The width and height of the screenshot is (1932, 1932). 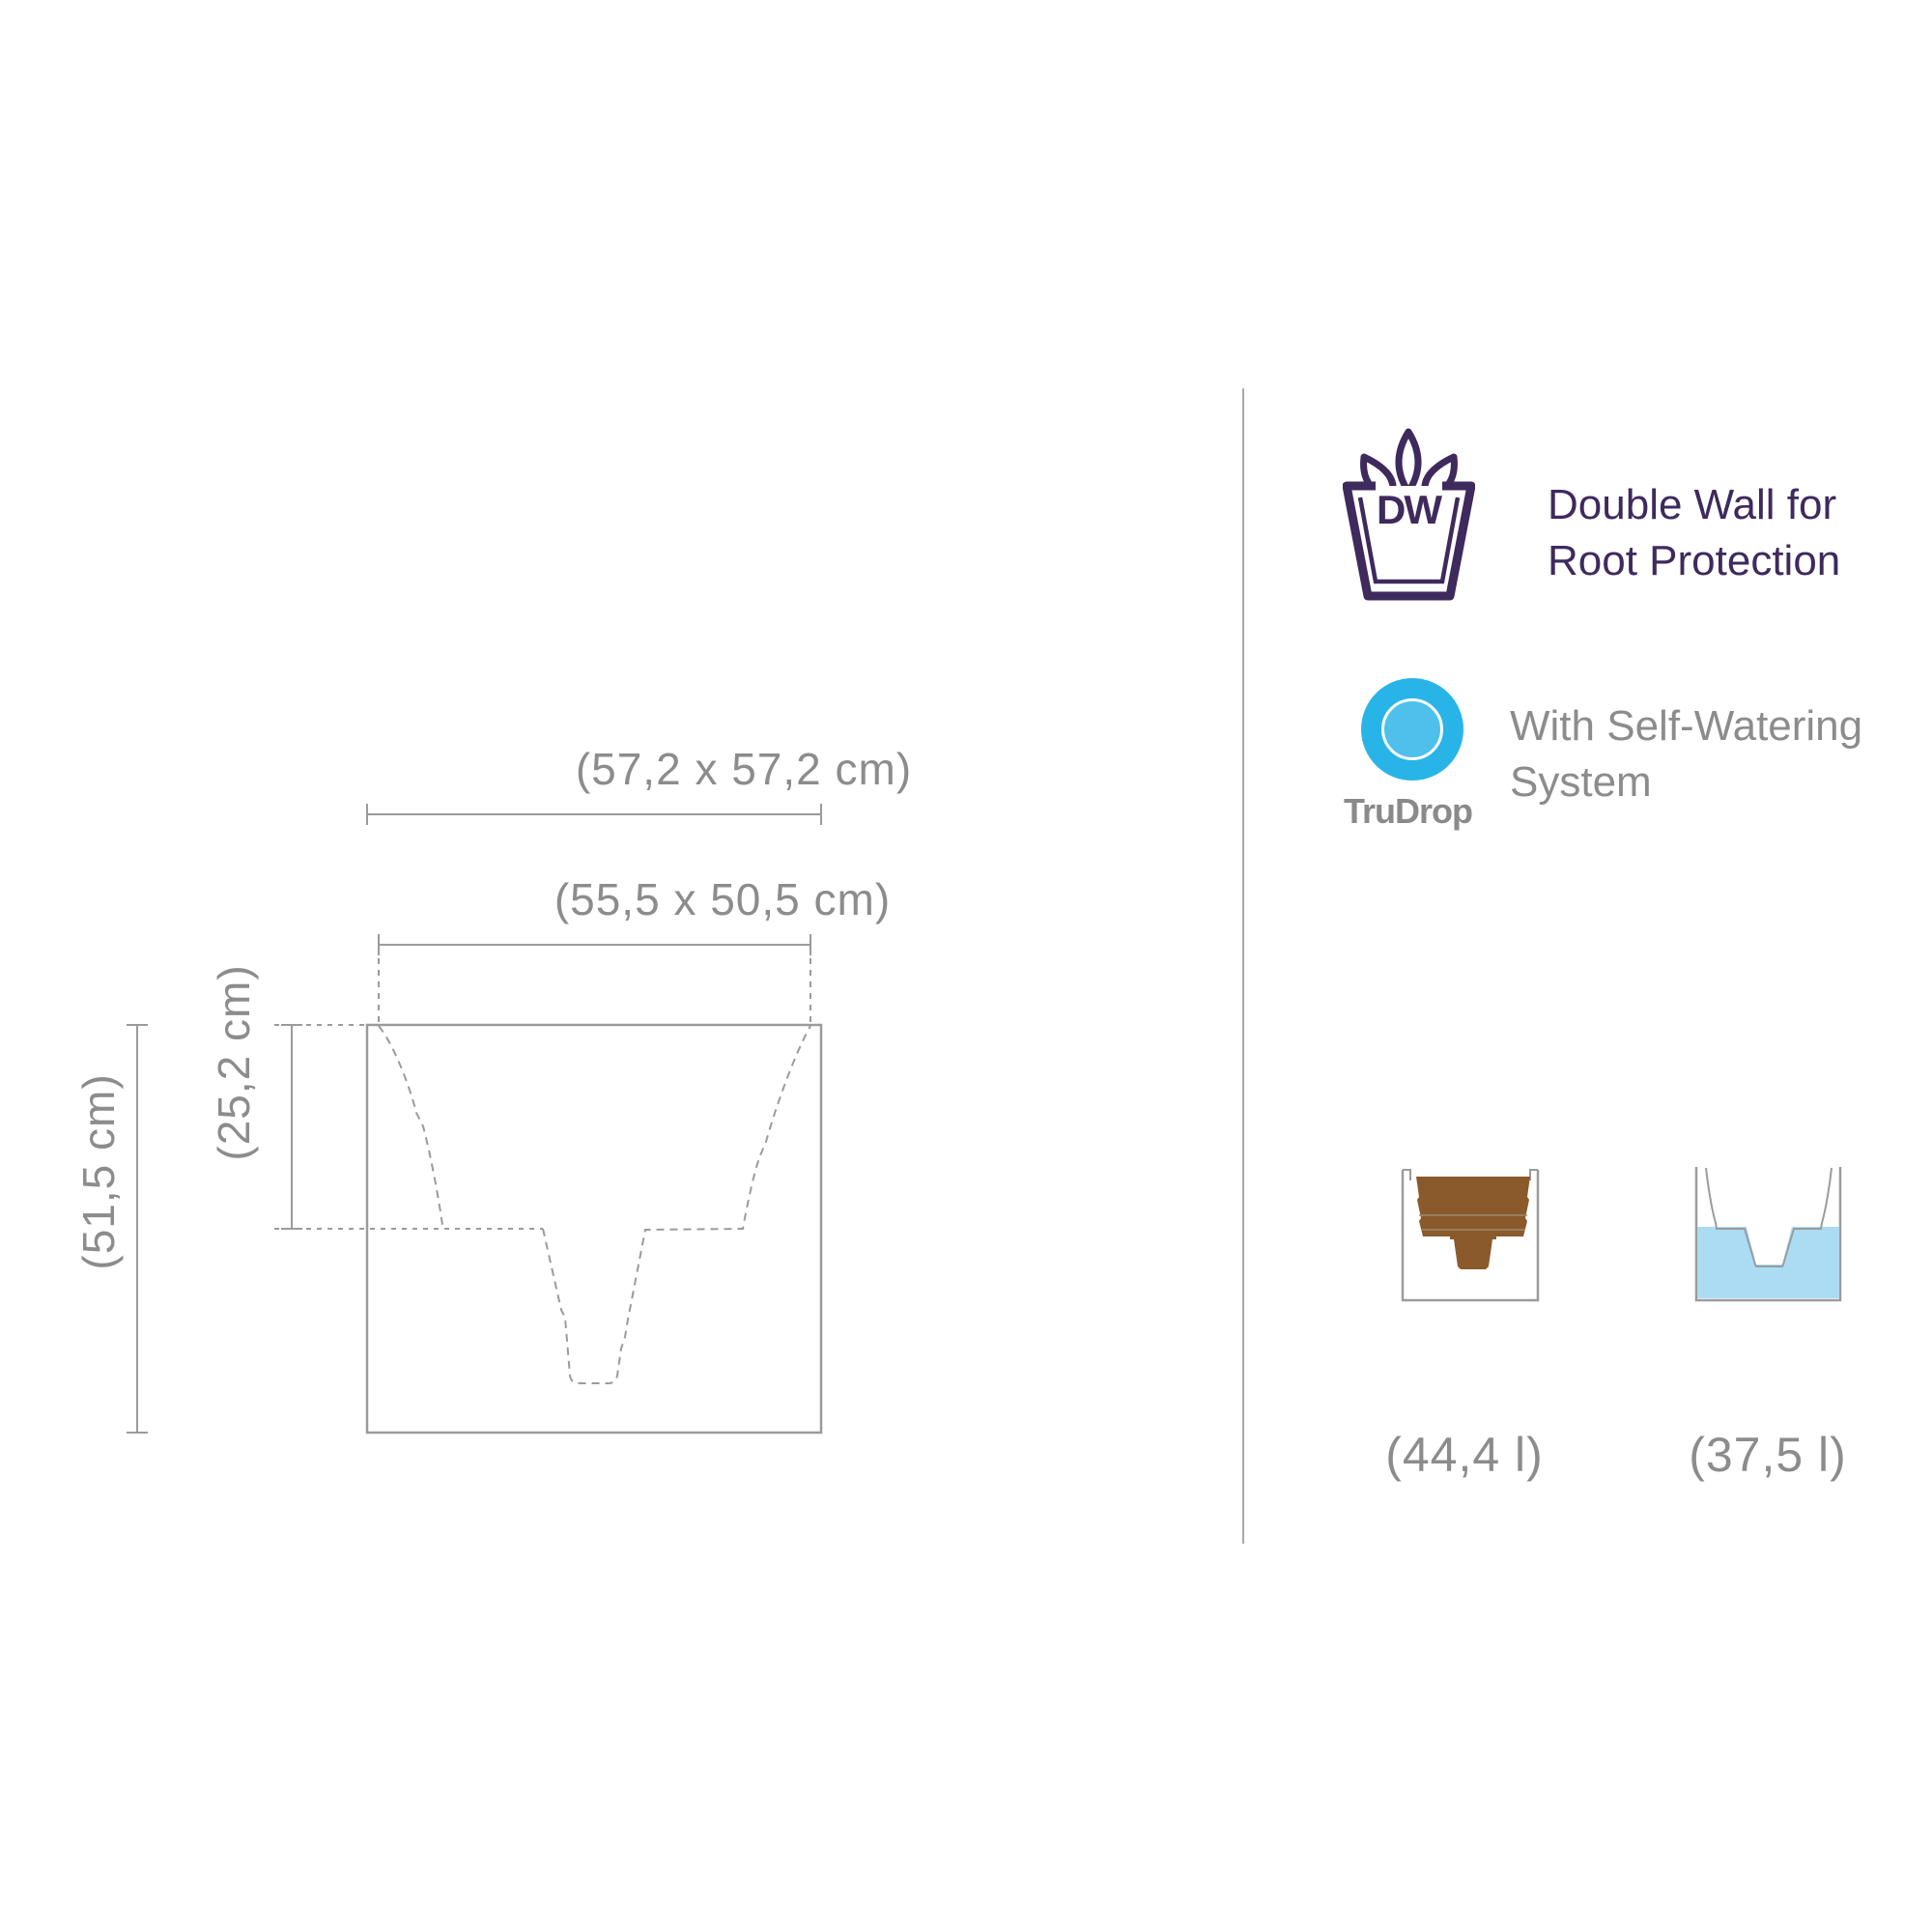 I want to click on double-wall-line1: Double Wall for, so click(x=1692, y=505).